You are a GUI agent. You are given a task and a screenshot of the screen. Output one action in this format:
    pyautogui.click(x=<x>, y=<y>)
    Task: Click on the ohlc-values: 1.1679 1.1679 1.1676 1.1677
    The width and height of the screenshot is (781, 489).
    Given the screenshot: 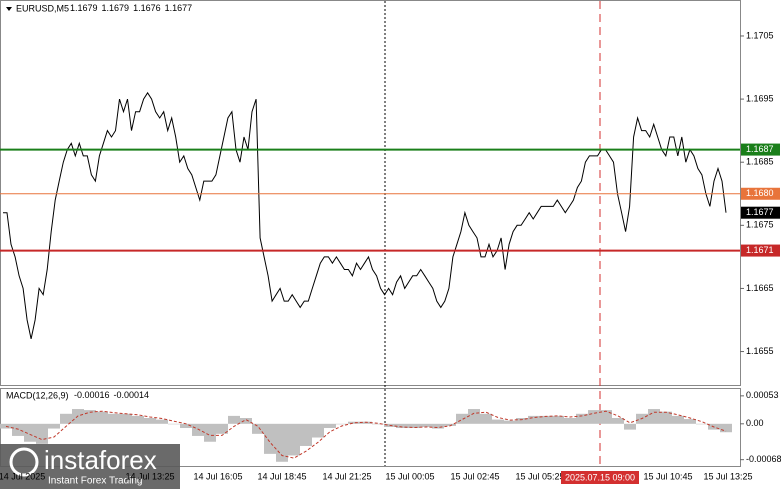 What is the action you would take?
    pyautogui.click(x=131, y=8)
    